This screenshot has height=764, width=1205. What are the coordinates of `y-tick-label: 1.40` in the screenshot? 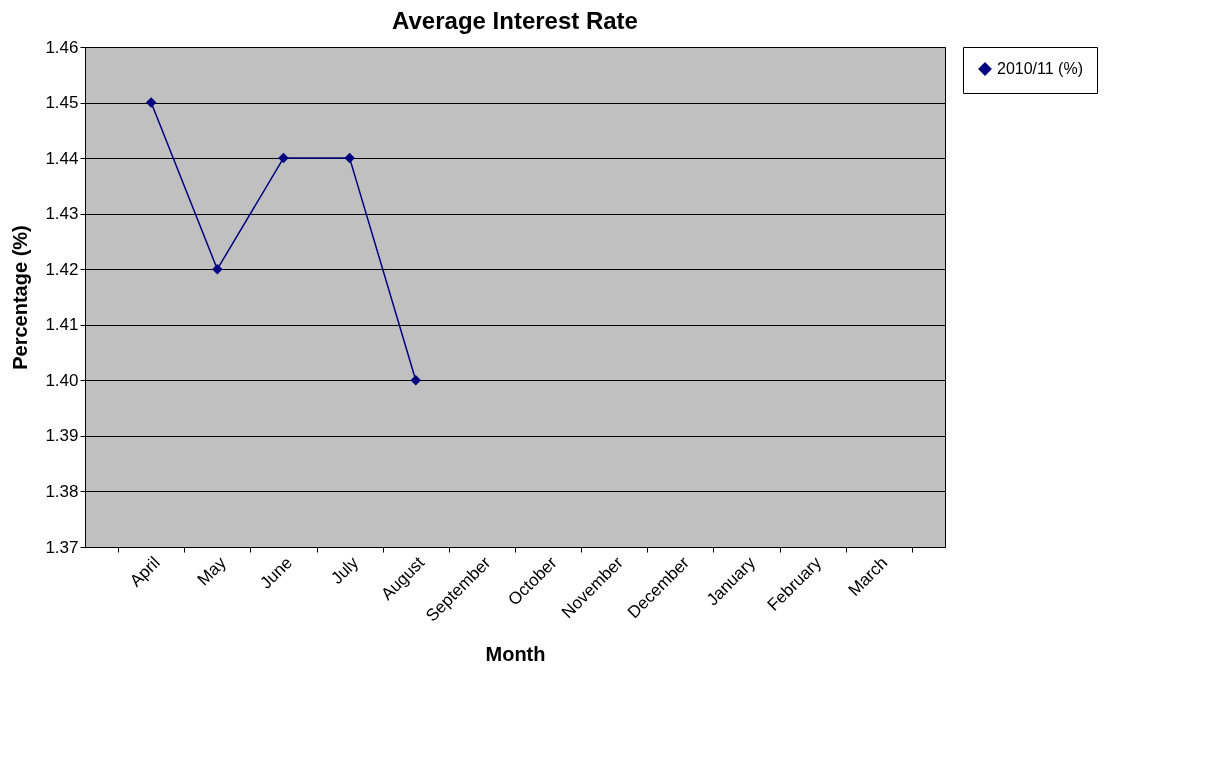 It's located at (62, 380).